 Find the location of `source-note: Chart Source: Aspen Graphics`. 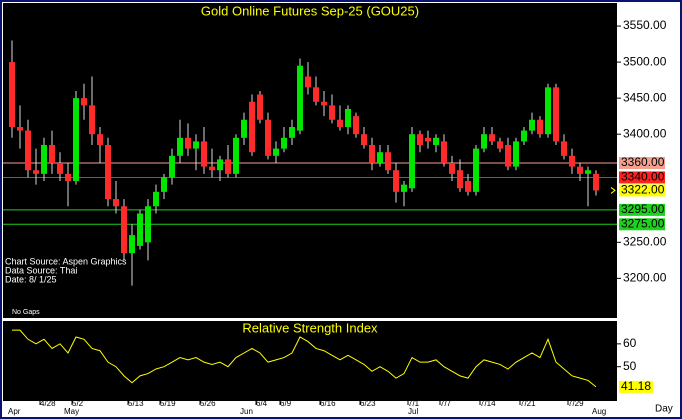

source-note: Chart Source: Aspen Graphics is located at coordinates (66, 261).